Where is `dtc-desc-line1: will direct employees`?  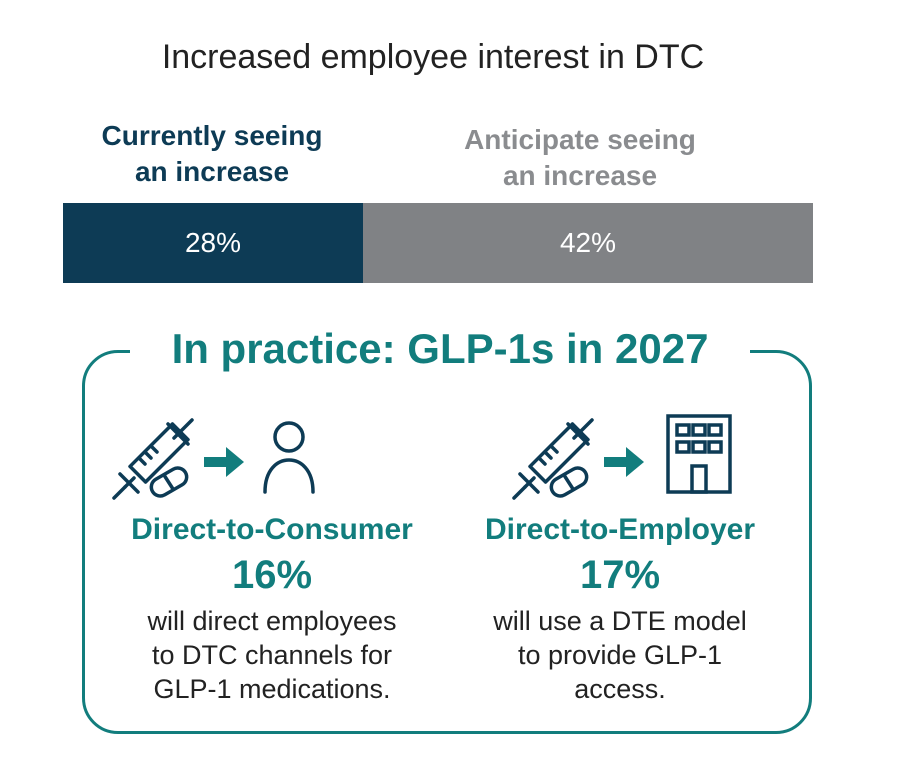 dtc-desc-line1: will direct employees is located at coordinates (272, 621).